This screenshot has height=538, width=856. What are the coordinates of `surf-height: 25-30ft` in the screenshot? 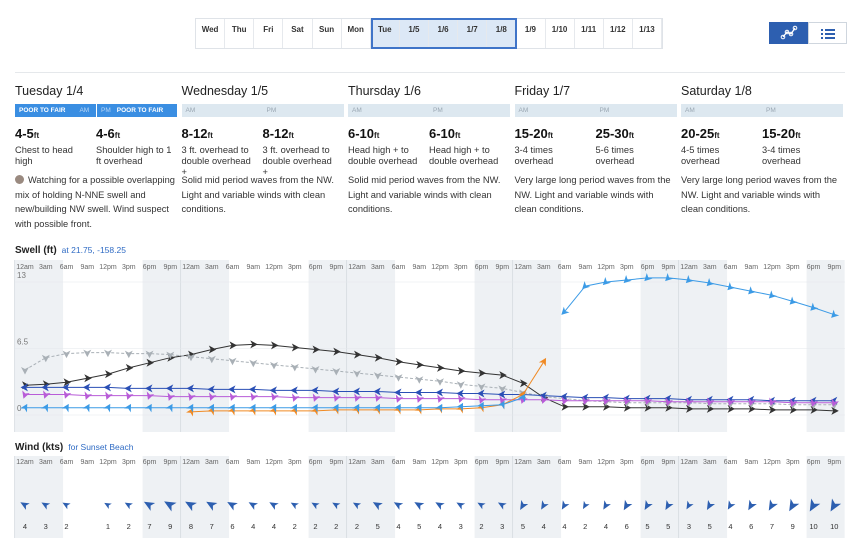 It's located at (634, 134).